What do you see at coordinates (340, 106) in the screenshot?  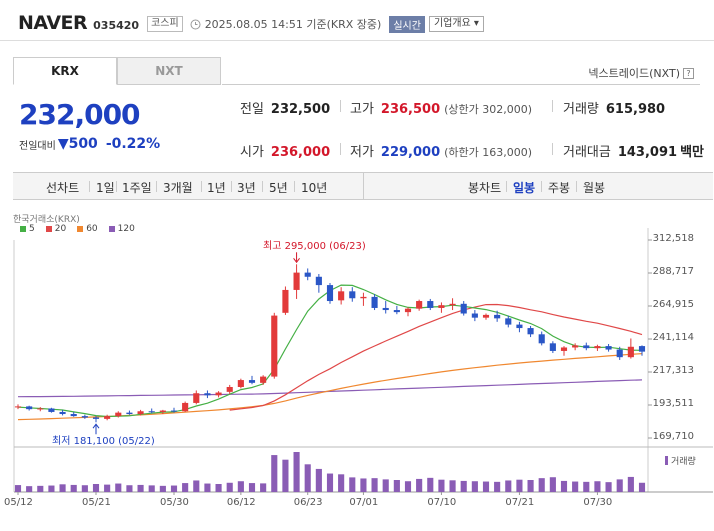 I see `stat-separator` at bounding box center [340, 106].